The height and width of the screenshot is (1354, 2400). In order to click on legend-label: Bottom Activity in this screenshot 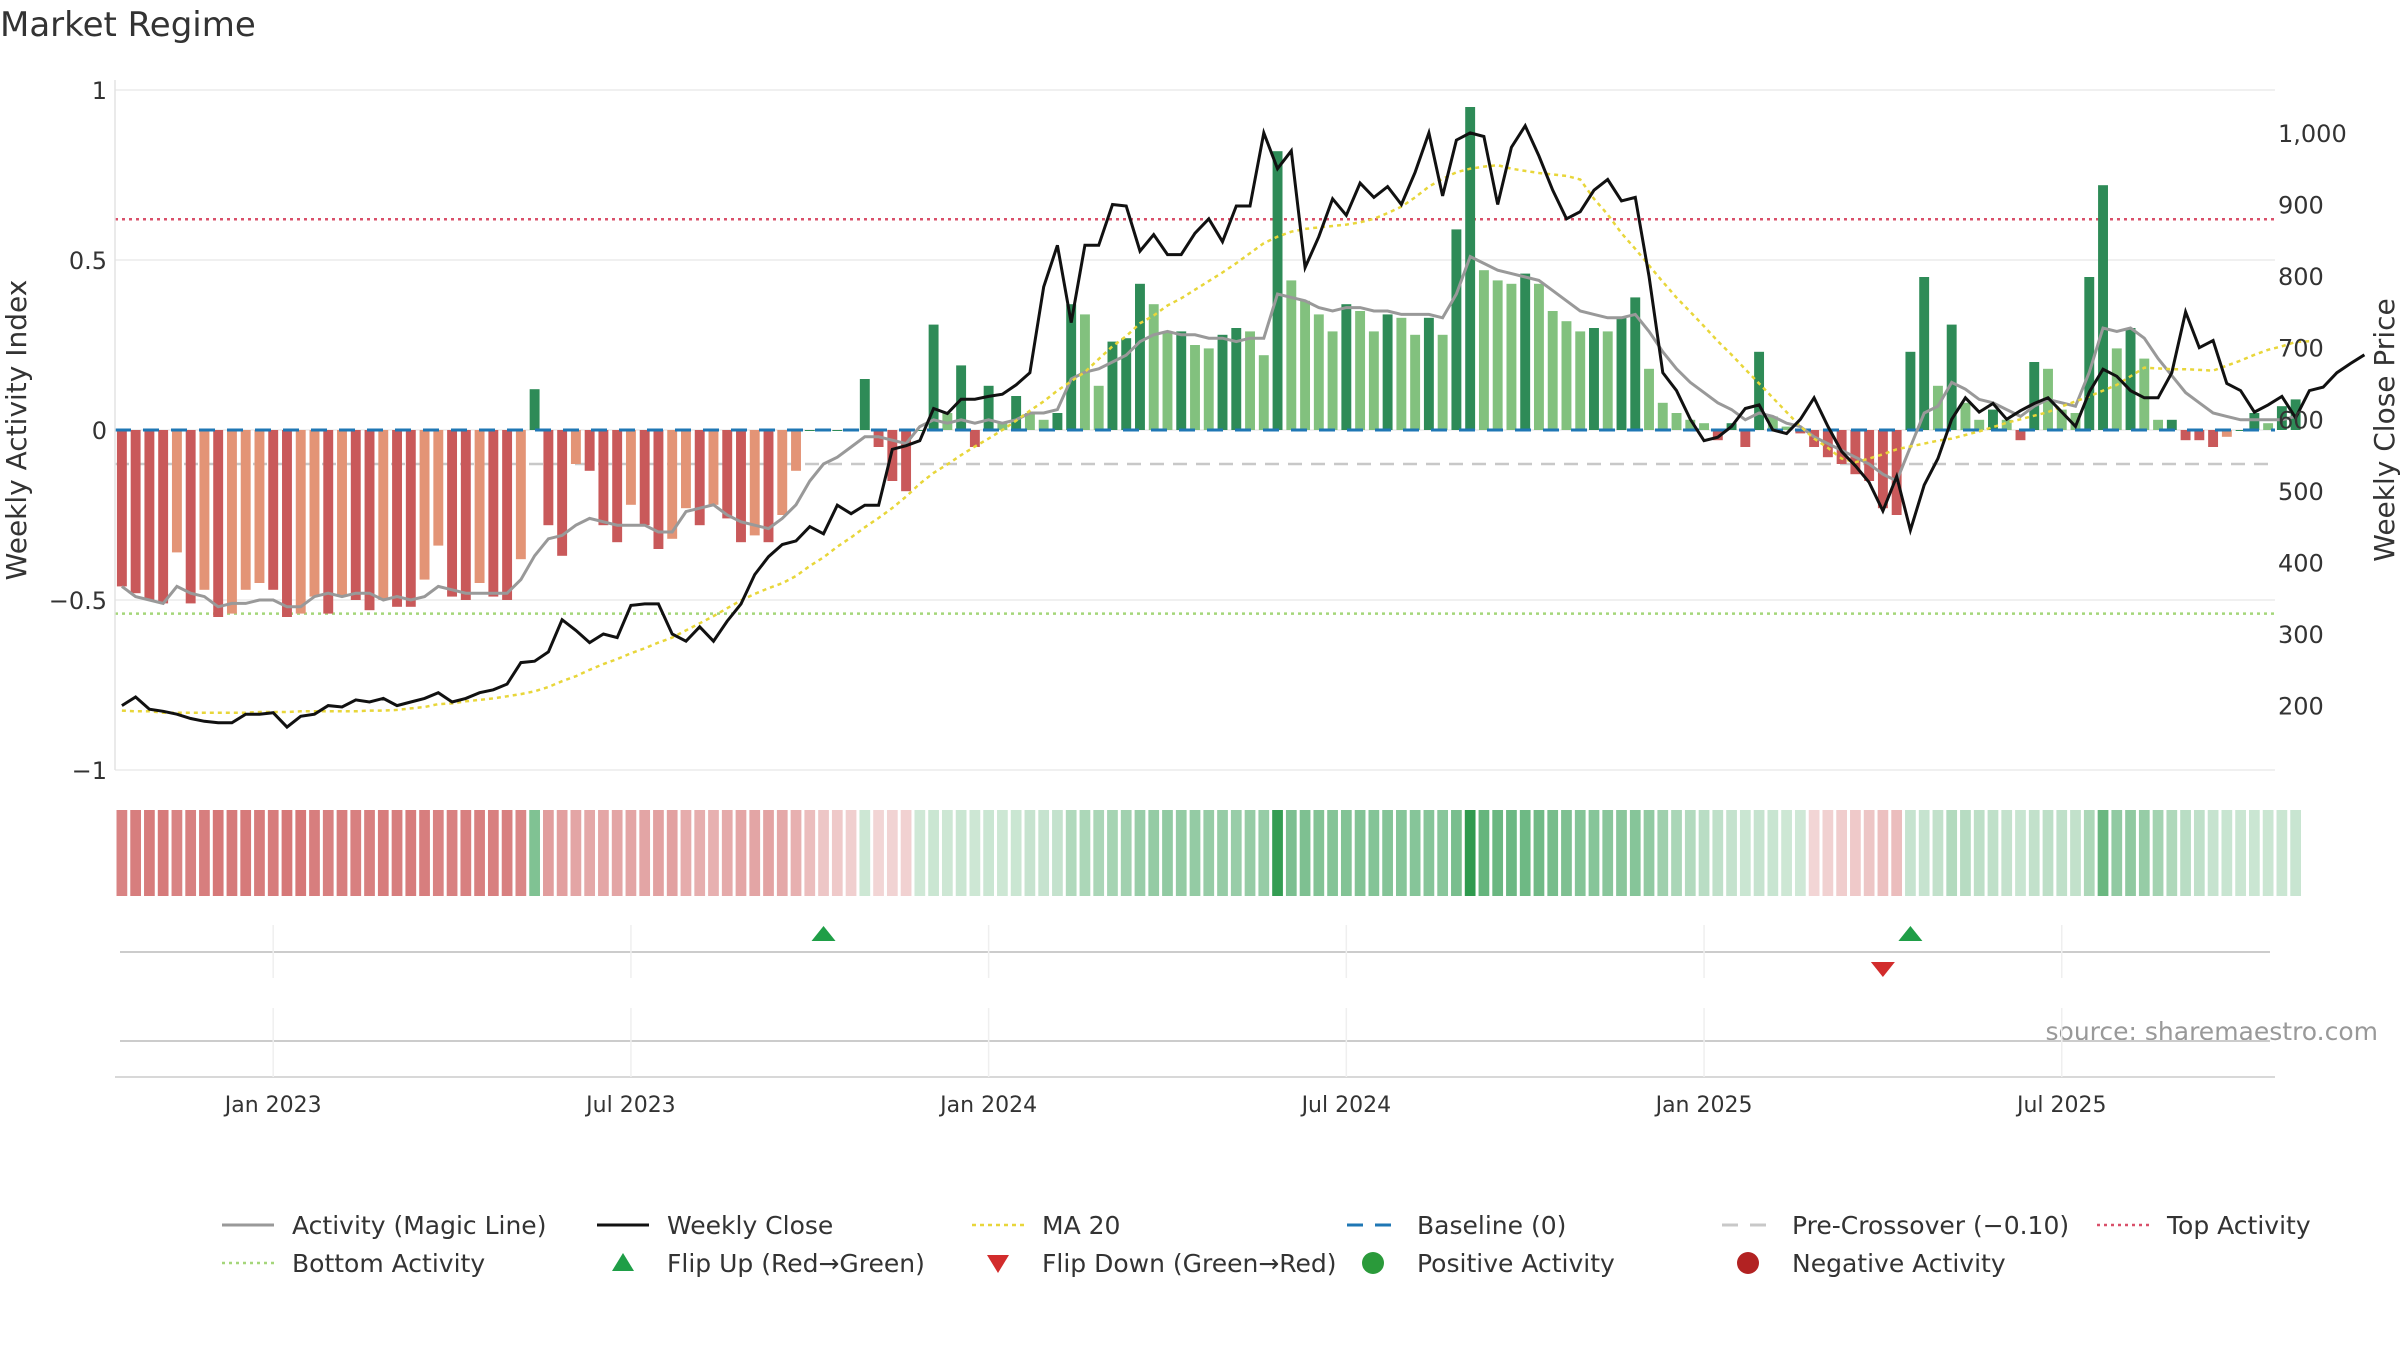, I will do `click(388, 1263)`.